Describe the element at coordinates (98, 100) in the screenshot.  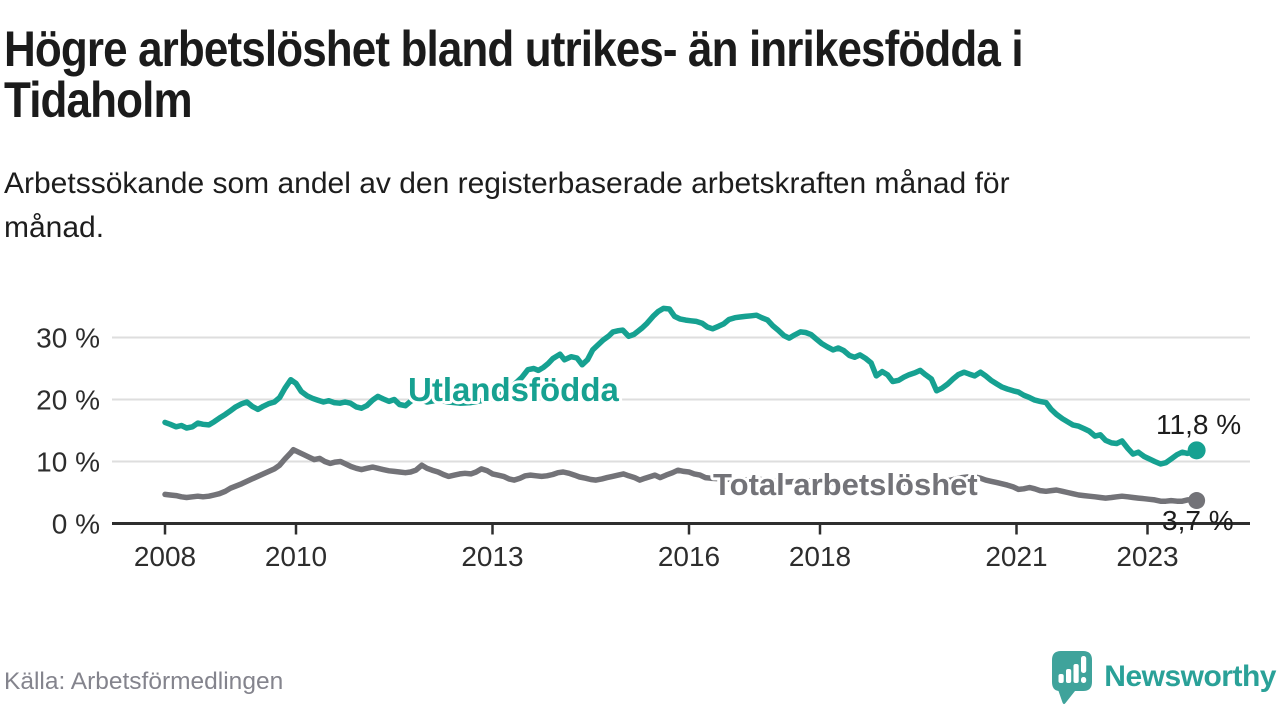
I see `page-title-line2: Tidaholm` at that location.